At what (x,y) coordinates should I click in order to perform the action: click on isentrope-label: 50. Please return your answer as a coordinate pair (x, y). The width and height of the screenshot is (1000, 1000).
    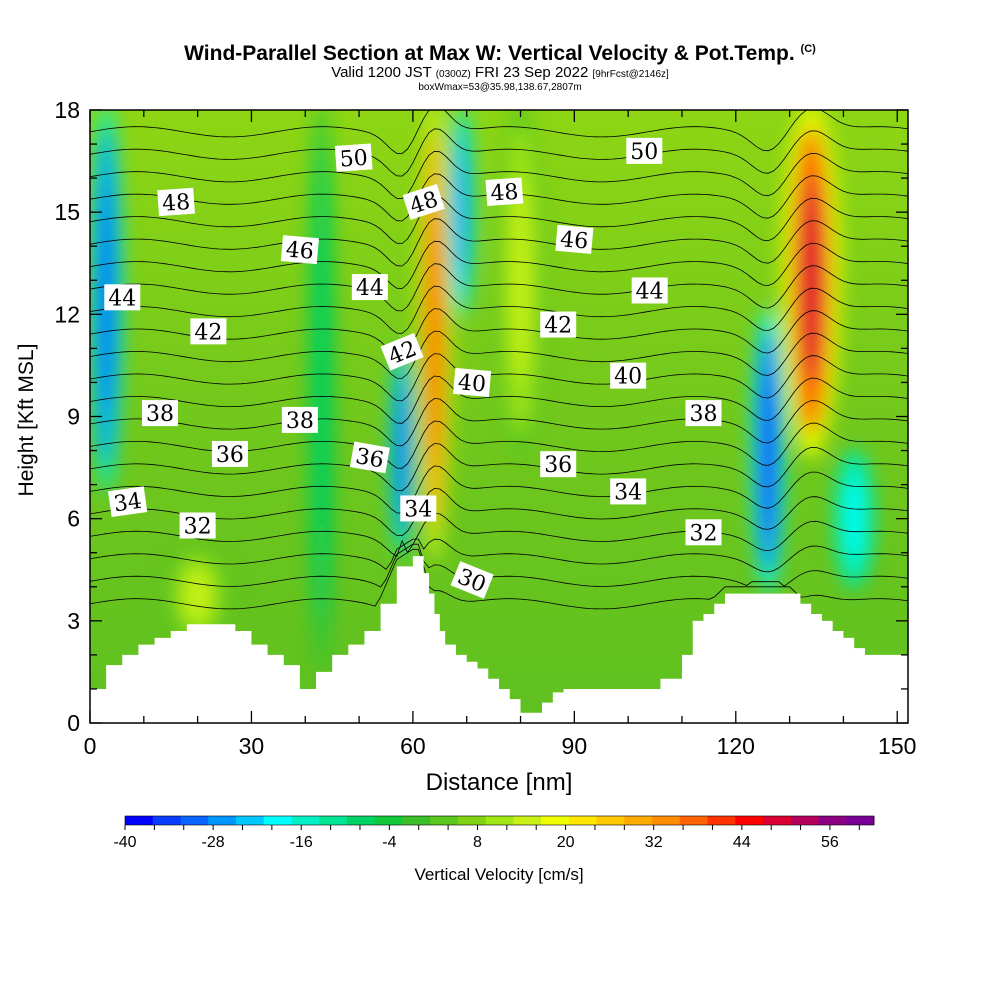
    Looking at the image, I should click on (644, 151).